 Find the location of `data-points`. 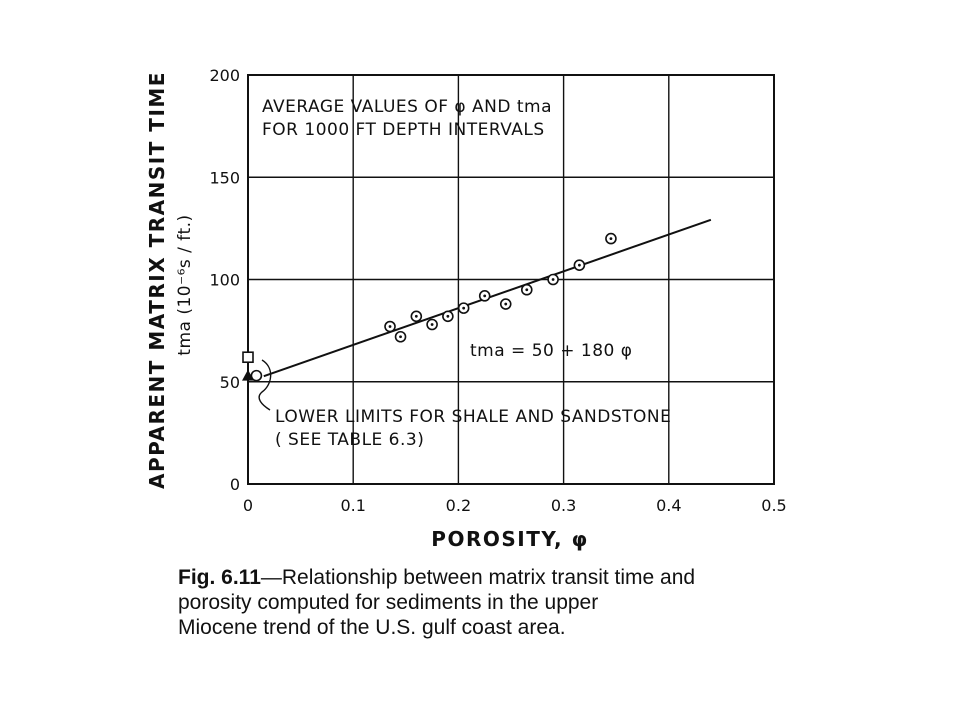

data-points is located at coordinates (429, 307).